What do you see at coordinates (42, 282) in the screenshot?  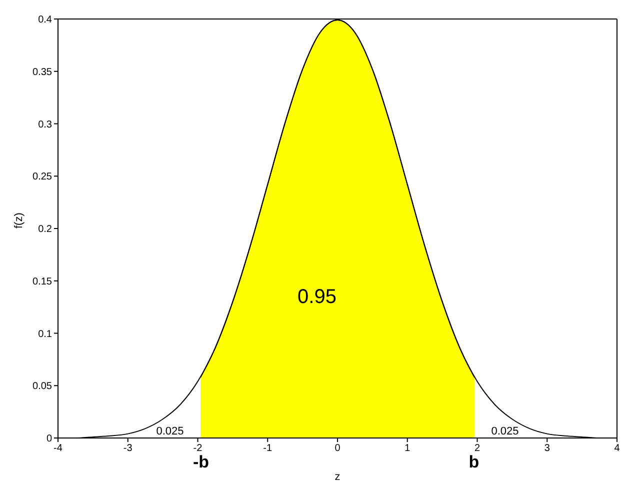 I see `y-tick-label: 0.15` at bounding box center [42, 282].